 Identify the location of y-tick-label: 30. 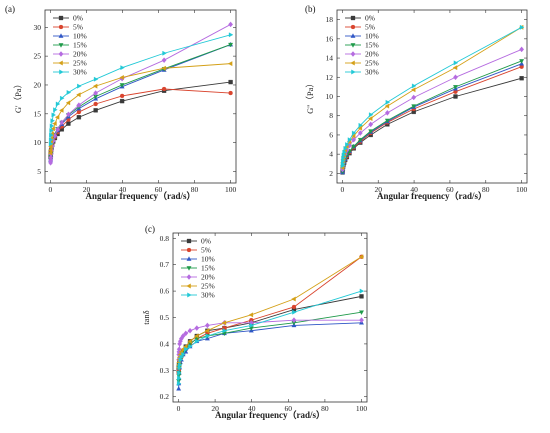
(38, 27).